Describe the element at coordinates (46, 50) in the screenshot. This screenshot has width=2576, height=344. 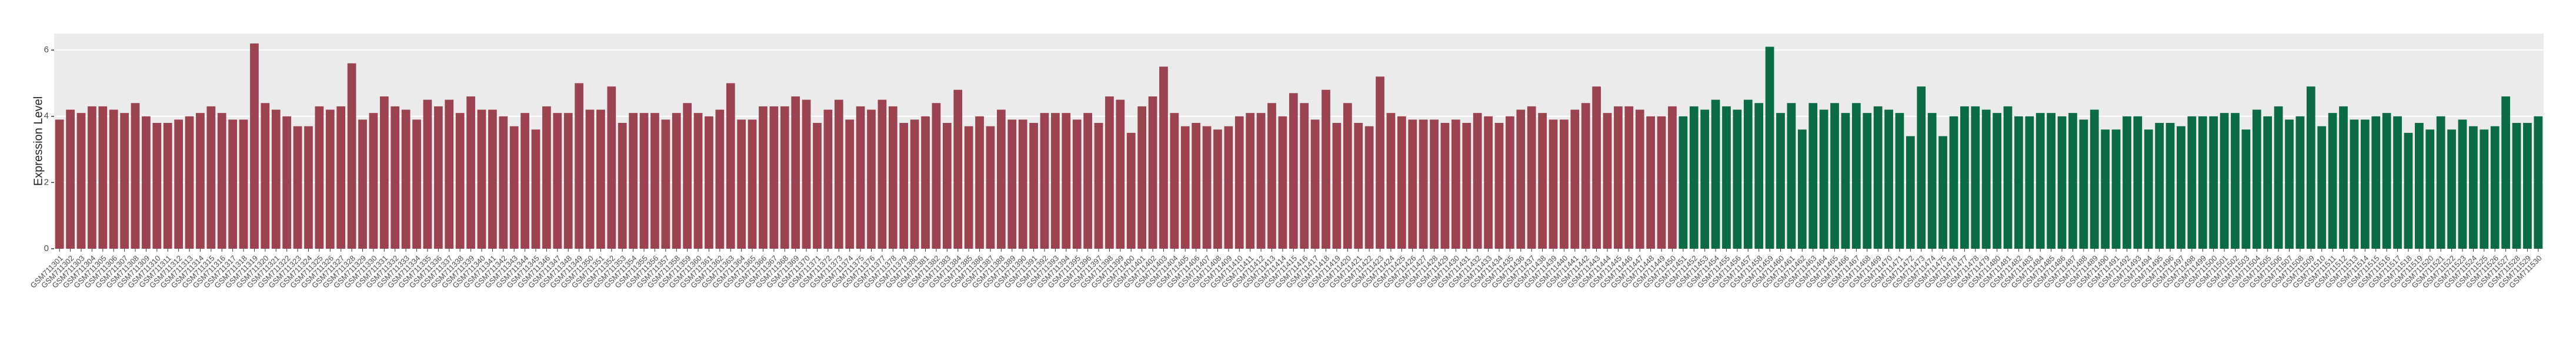
I see `y-tick-label: 6` at that location.